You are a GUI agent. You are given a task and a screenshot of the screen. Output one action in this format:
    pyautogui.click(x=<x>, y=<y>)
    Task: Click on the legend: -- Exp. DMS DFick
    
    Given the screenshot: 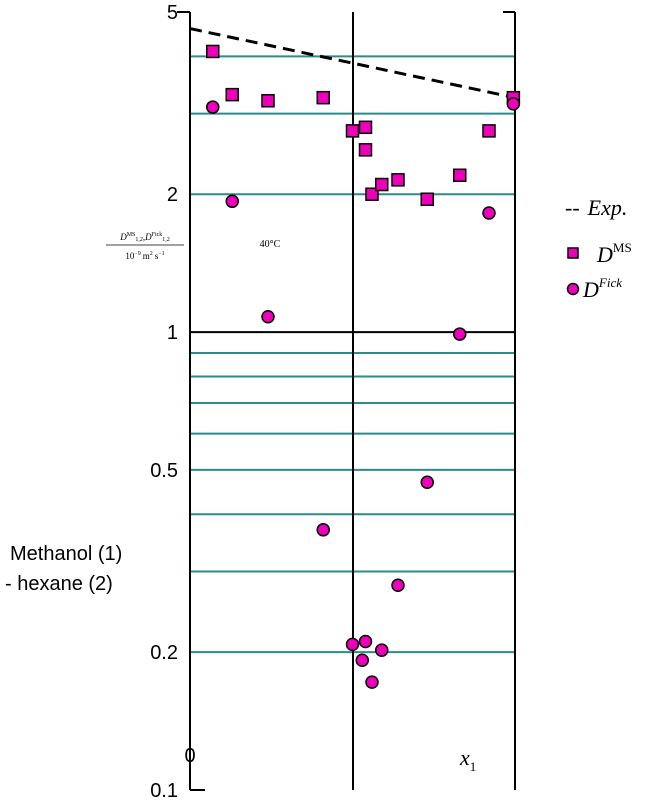 What is the action you would take?
    pyautogui.click(x=598, y=248)
    